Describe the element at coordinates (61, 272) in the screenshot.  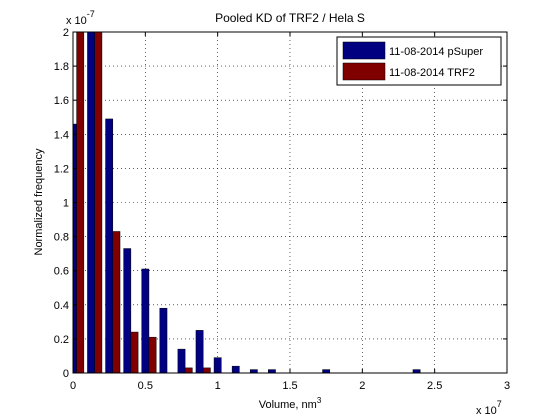
I see `y-tick-label: 0.6` at that location.